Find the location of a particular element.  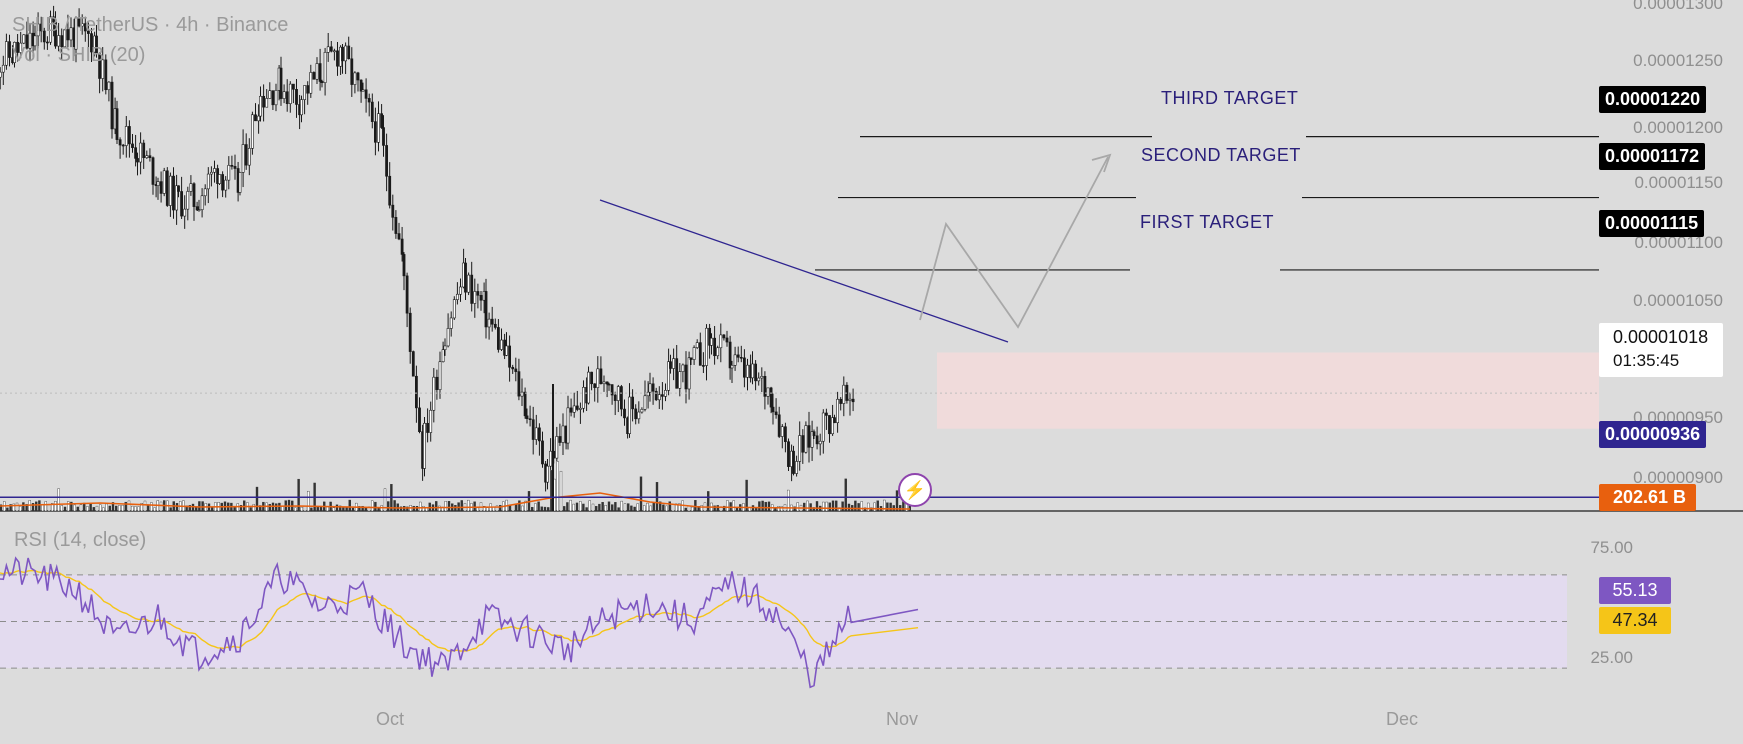

rsi-legend: RSI (14, close) is located at coordinates (80, 540).